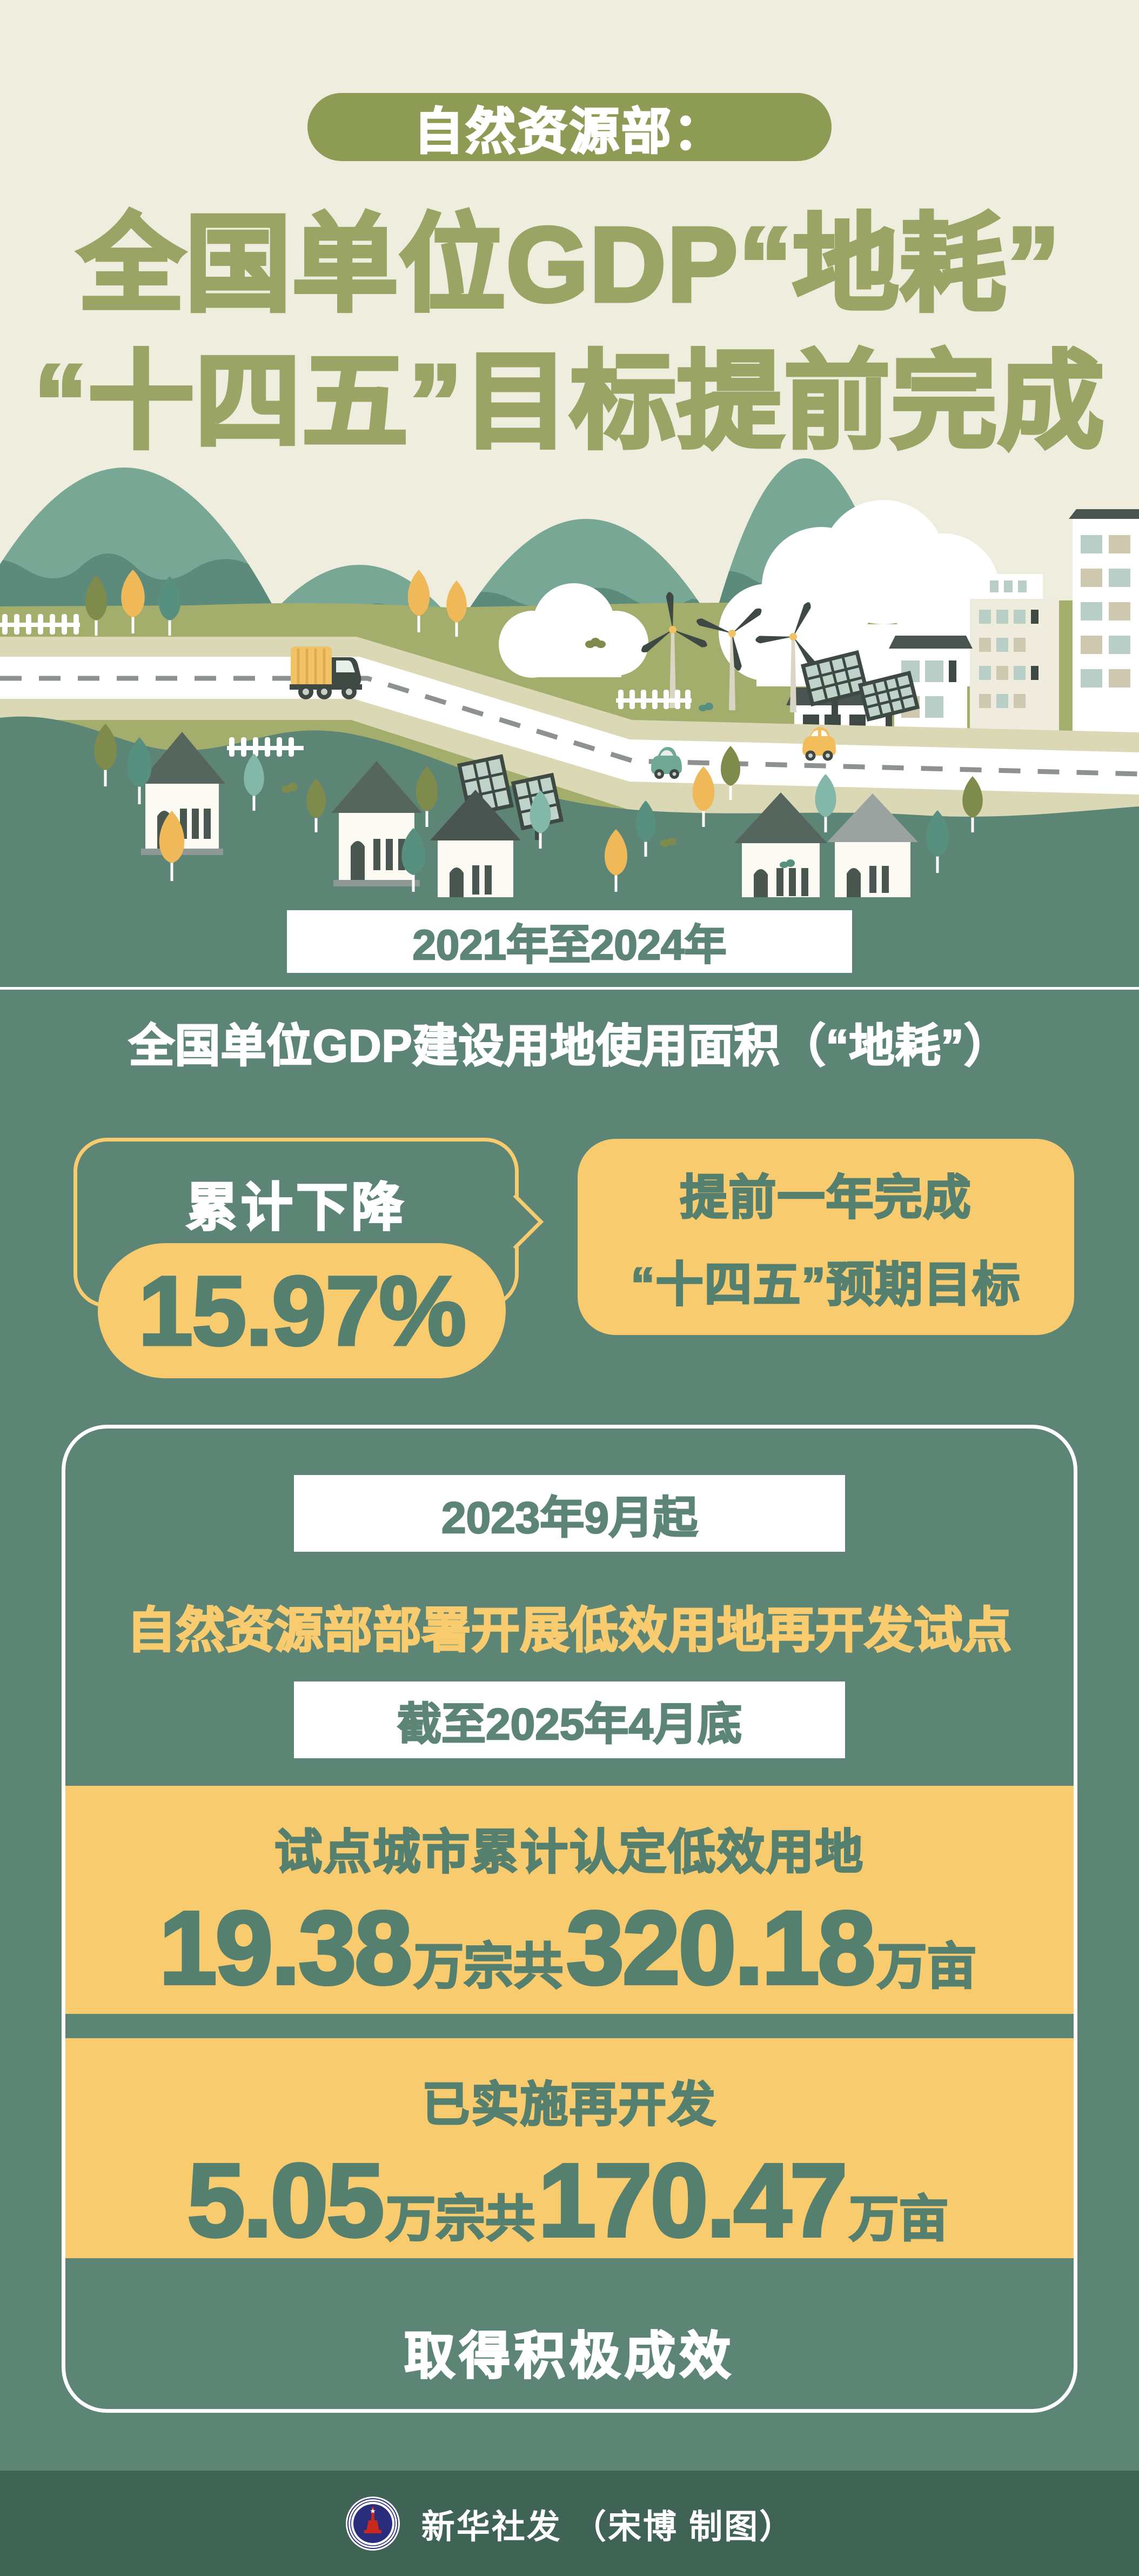  I want to click on date-until-label: 截至2025年4月底, so click(570, 1725).